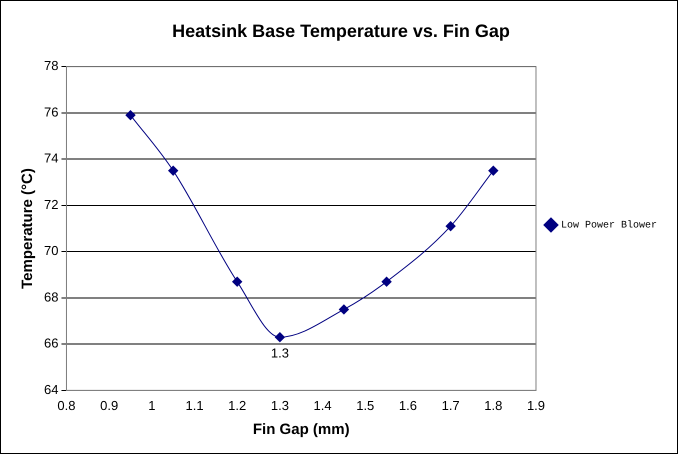  Describe the element at coordinates (279, 405) in the screenshot. I see `x-tick-label: 1.3` at that location.